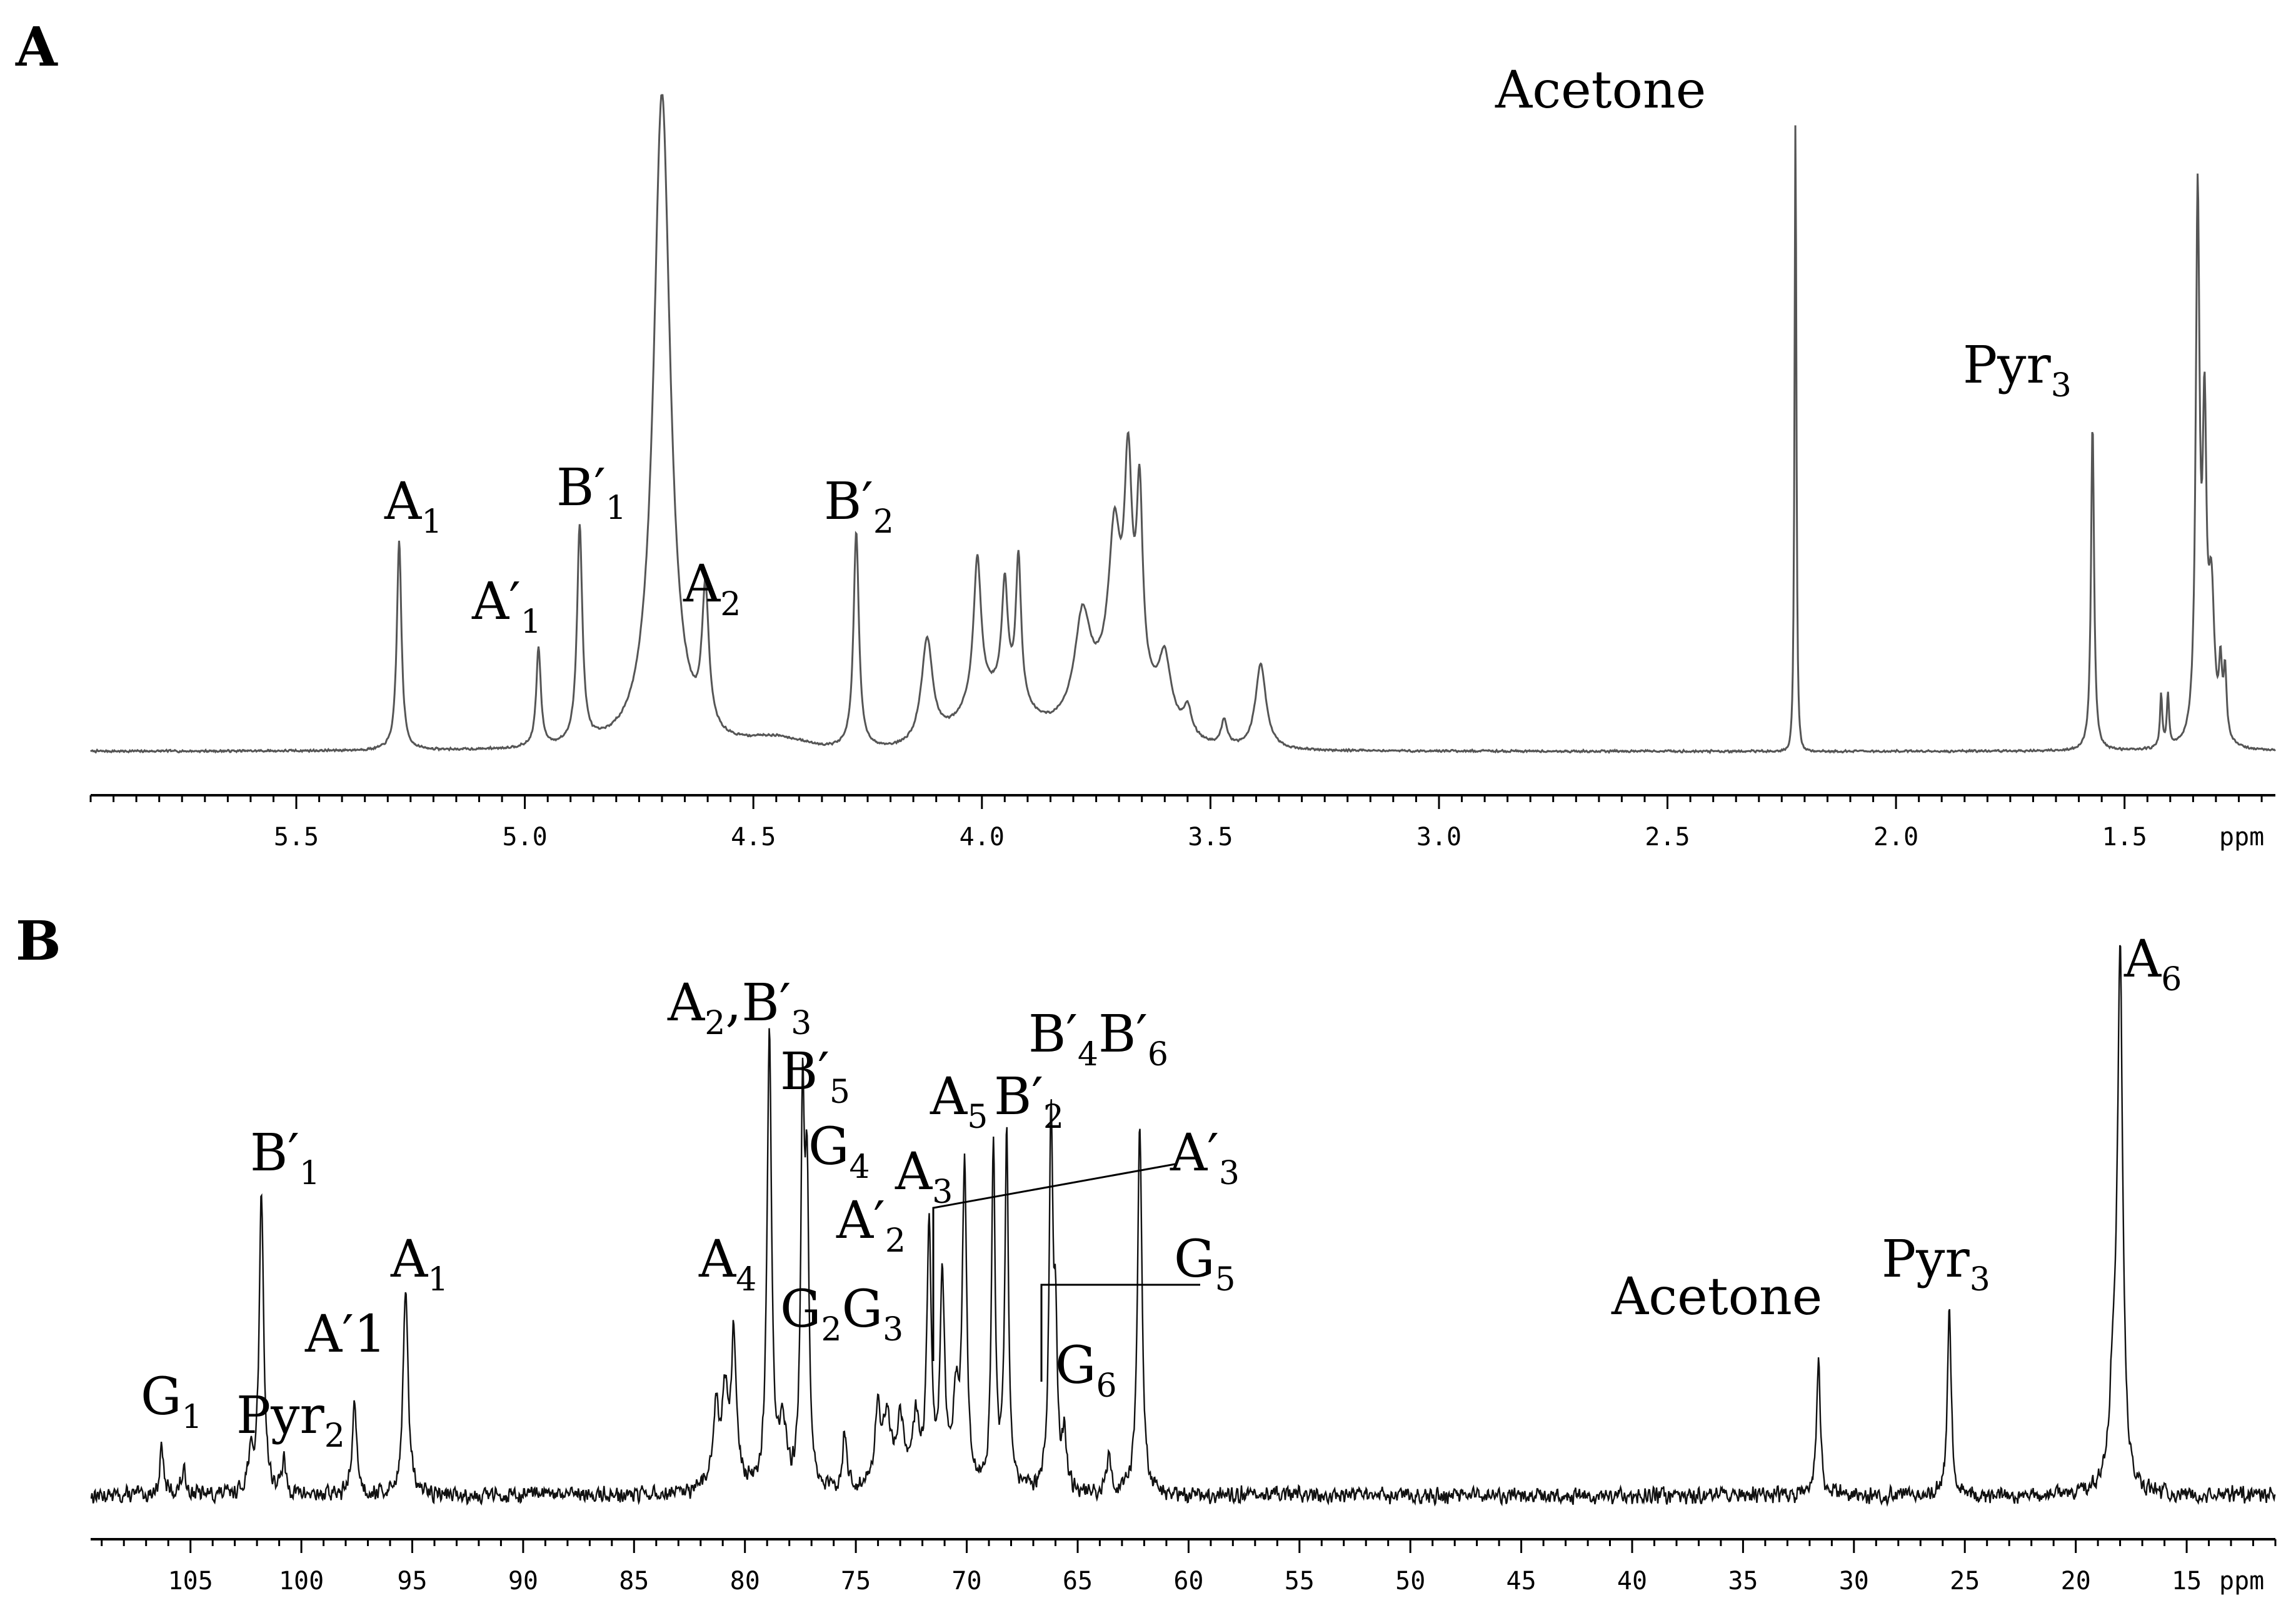 This screenshot has height=1608, width=2296. Describe the element at coordinates (1078, 1581) in the screenshot. I see `tick-label: 65` at that location.